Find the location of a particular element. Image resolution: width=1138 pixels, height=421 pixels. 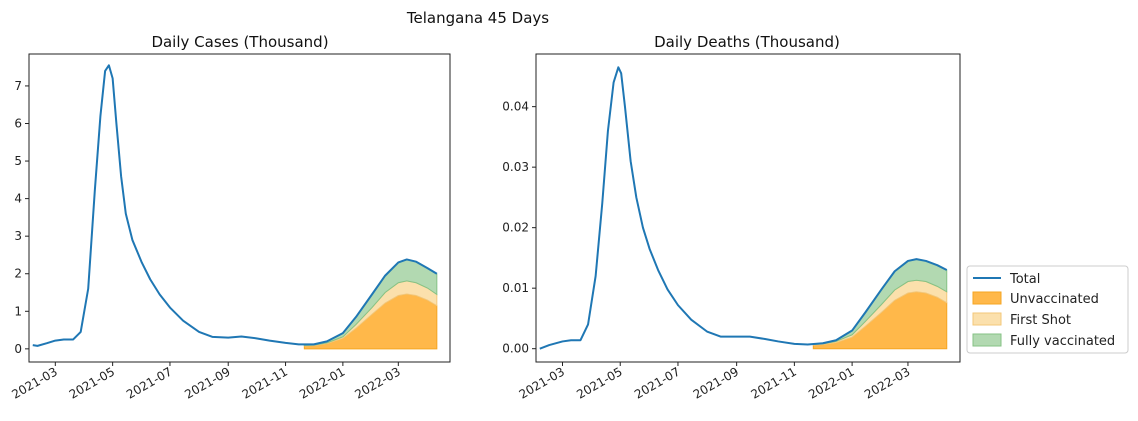

deaths-xtick-label: 2022-01 is located at coordinates (831, 382).